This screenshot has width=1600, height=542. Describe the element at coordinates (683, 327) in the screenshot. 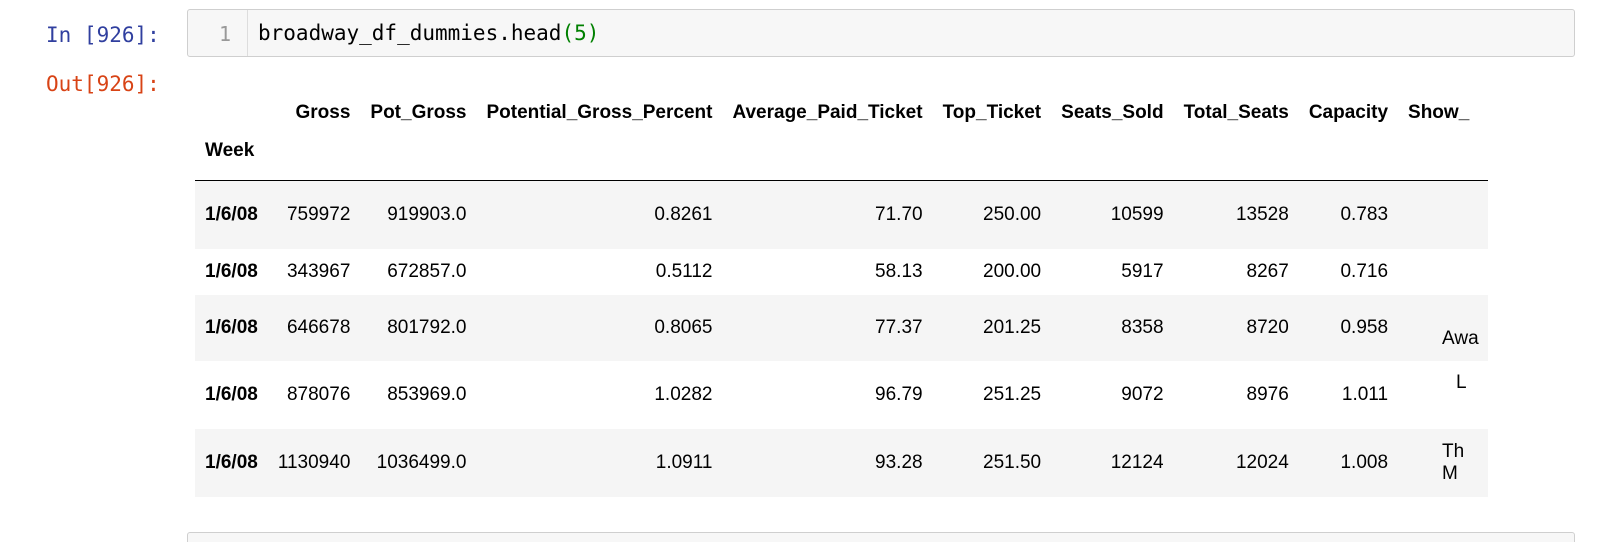

I see `table-cell: 0.8065` at that location.